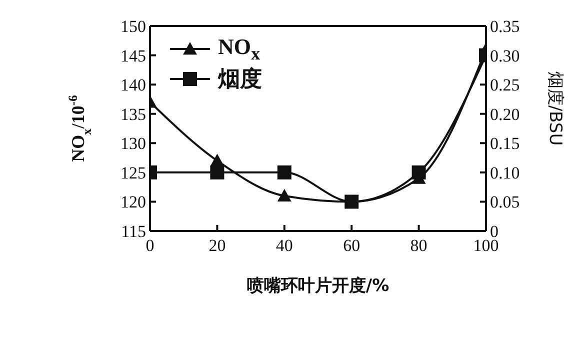 The height and width of the screenshot is (337, 576). Describe the element at coordinates (240, 79) in the screenshot. I see `legend-label: 烟度` at that location.